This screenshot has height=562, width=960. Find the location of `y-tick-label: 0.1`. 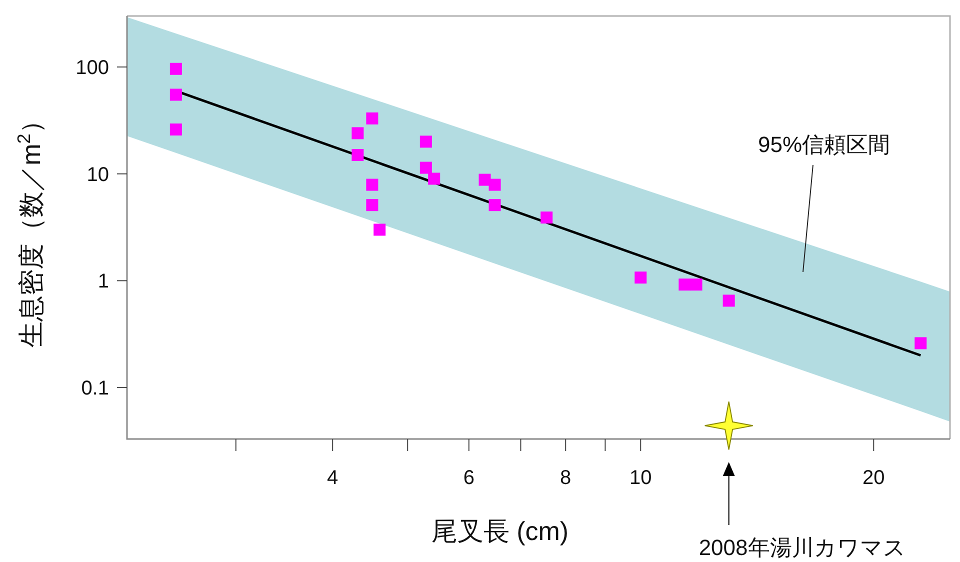

y-tick-label: 0.1 is located at coordinates (95, 389).